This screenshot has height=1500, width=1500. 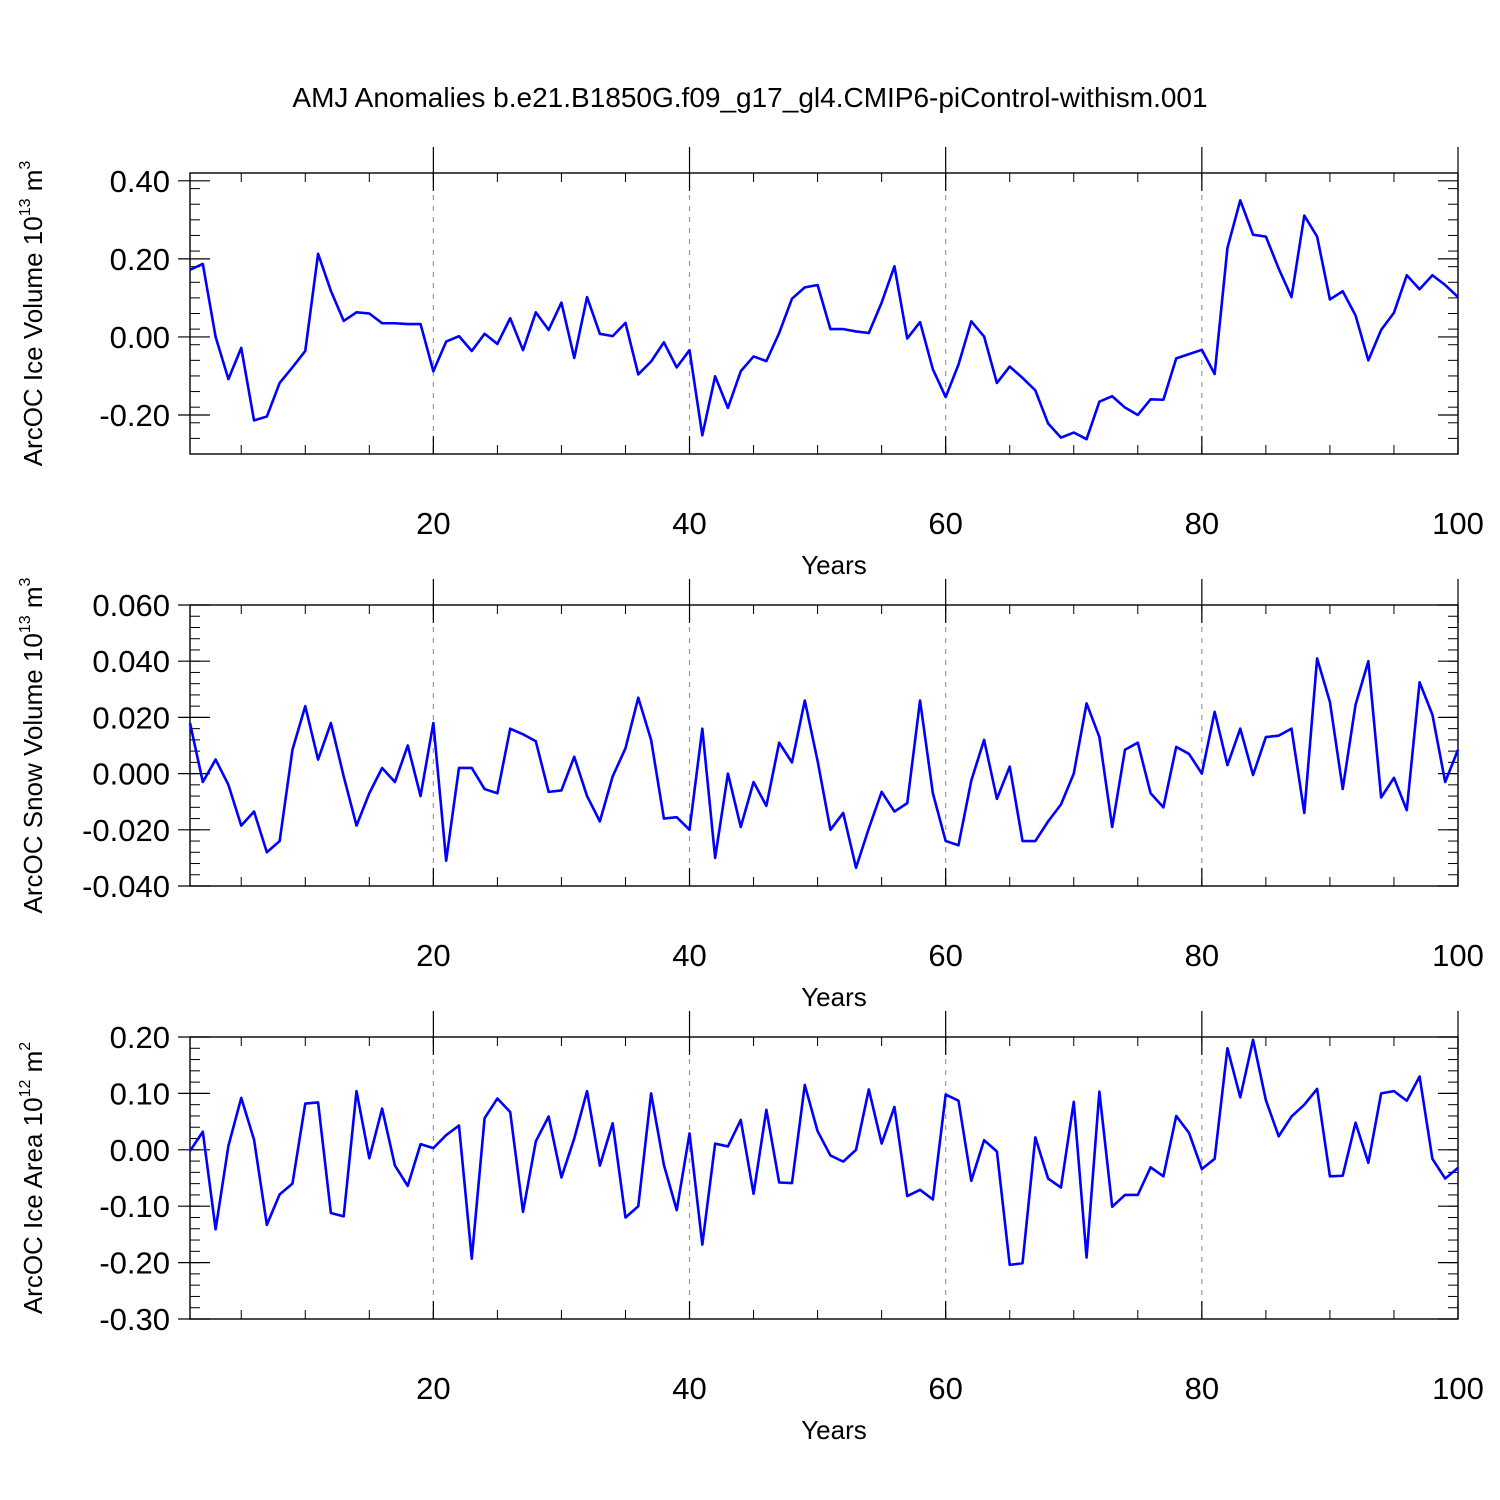 I want to click on y-tick-label: 0.40, so click(x=140, y=181).